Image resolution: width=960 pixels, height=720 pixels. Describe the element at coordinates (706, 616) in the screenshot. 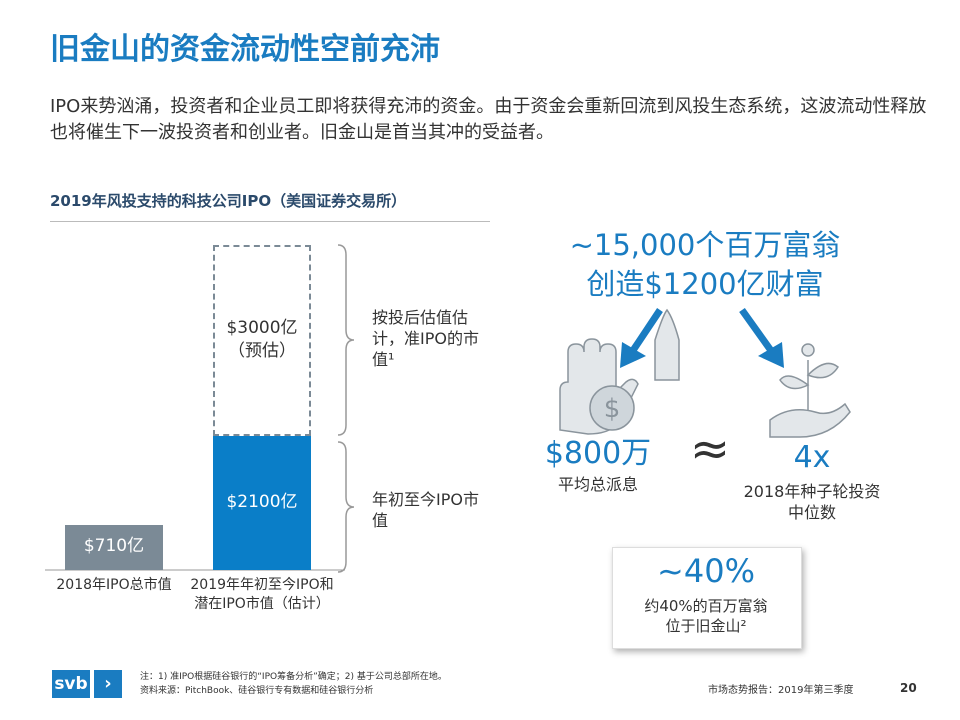

I see `box-label: 约40%的百万富翁 位于旧金山²` at that location.